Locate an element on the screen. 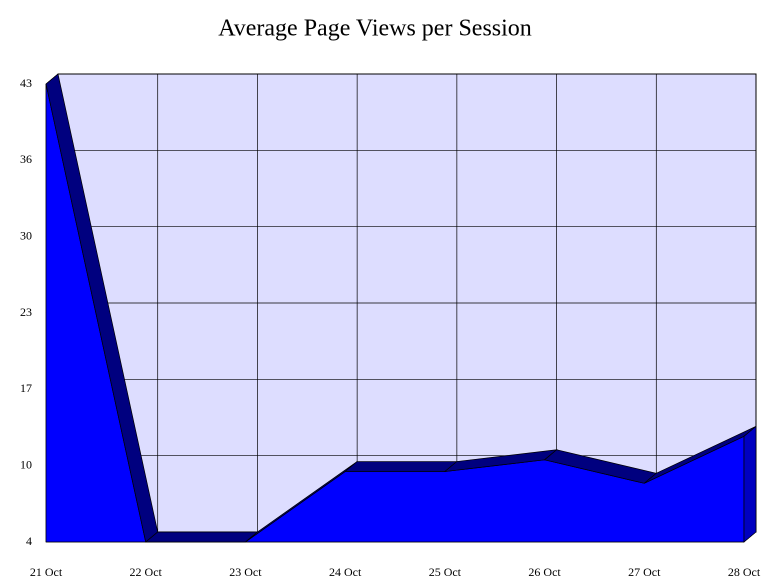 The height and width of the screenshot is (578, 772). y-tick-label: 23 is located at coordinates (26, 312).